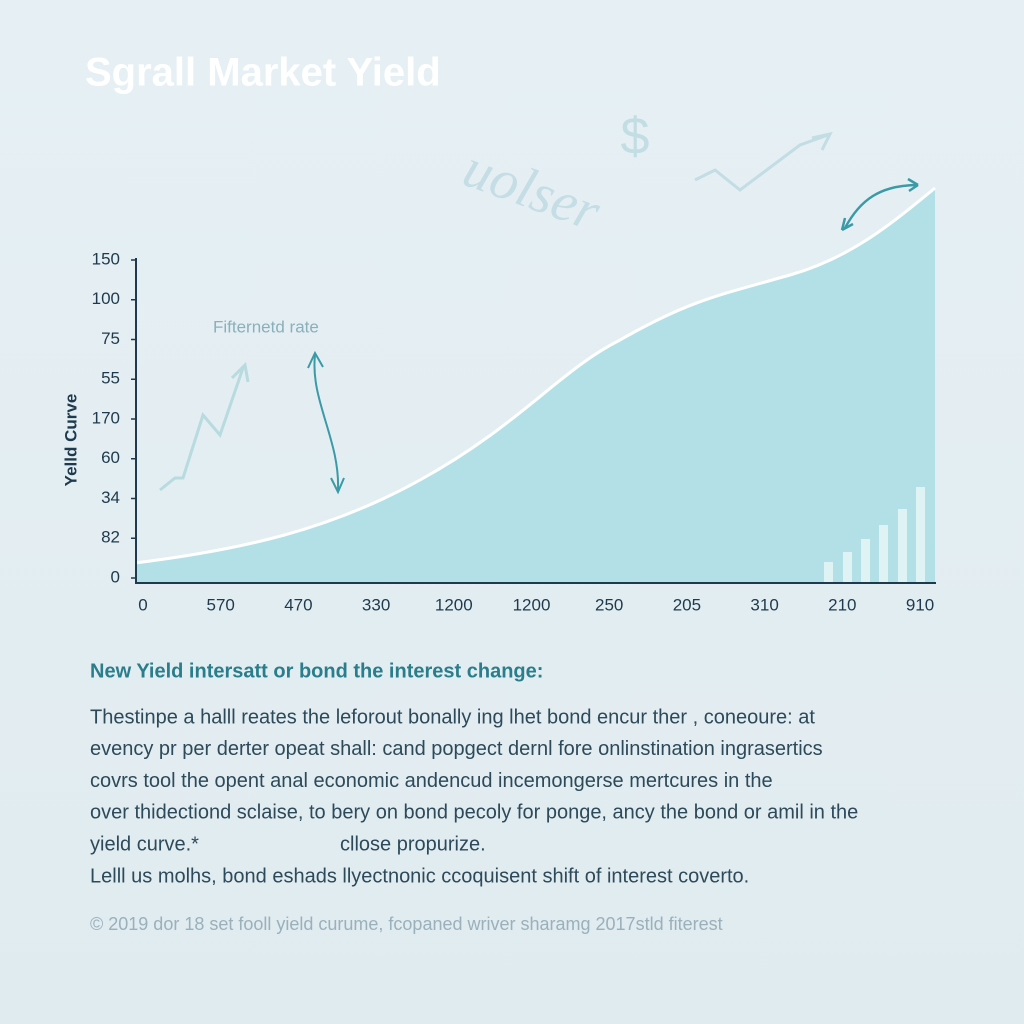 The image size is (1024, 1024). I want to click on x-label: 310, so click(764, 604).